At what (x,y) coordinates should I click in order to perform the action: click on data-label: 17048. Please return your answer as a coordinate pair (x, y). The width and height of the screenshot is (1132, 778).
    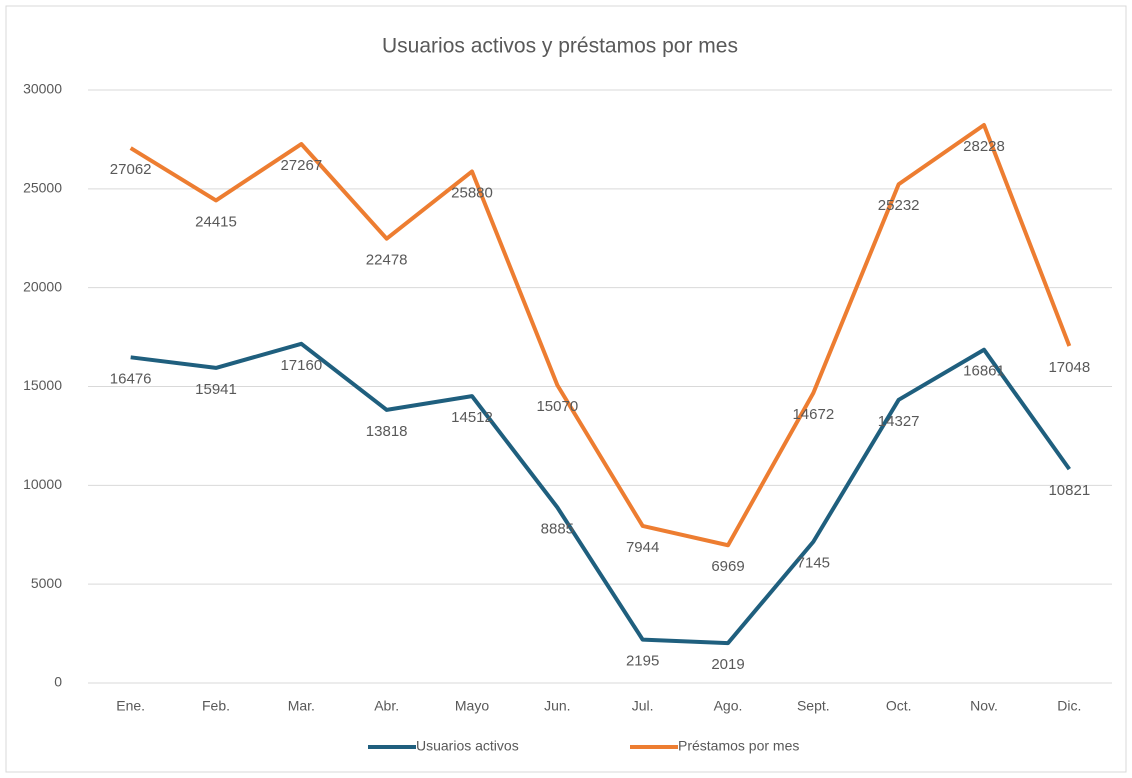
    Looking at the image, I should click on (1069, 367).